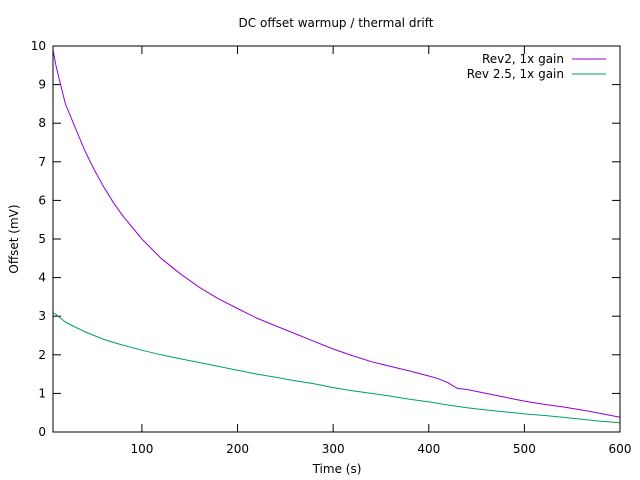  I want to click on legend-label-2: Rev 2.5, 1x gain, so click(515, 74).